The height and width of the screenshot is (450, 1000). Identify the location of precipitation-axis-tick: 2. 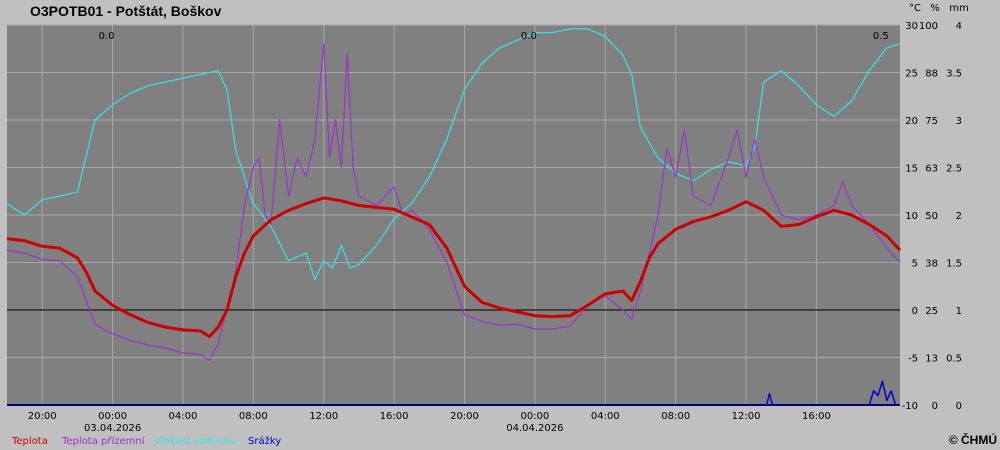
(959, 216).